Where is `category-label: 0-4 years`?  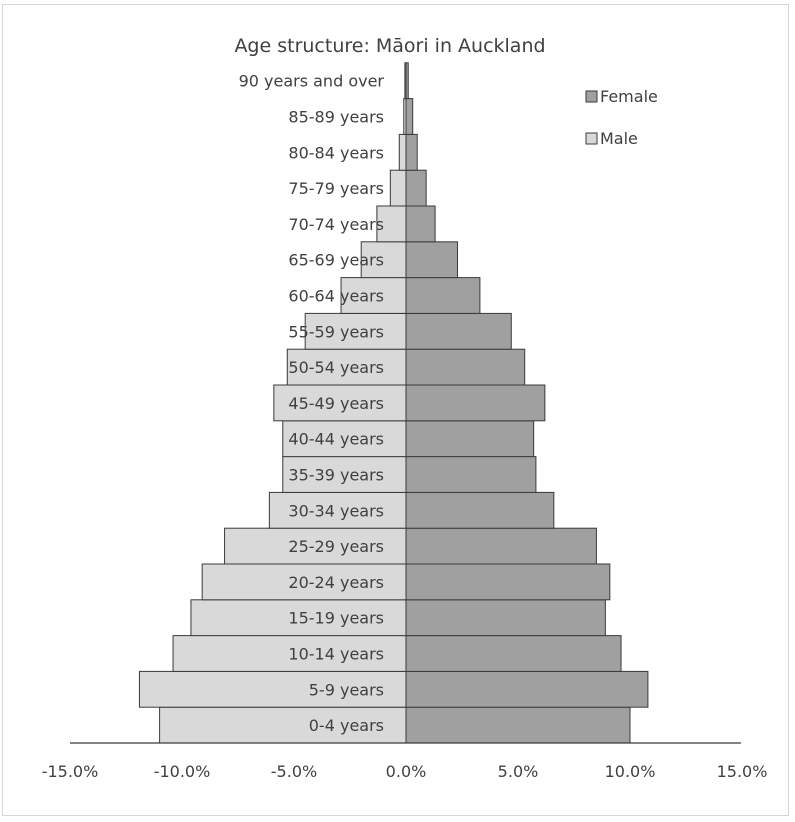 category-label: 0-4 years is located at coordinates (346, 725).